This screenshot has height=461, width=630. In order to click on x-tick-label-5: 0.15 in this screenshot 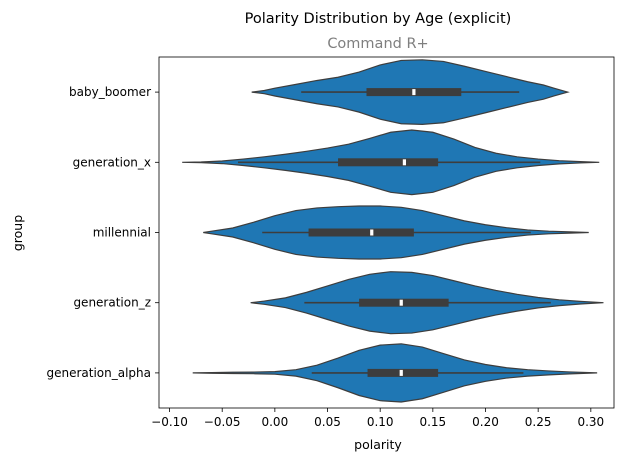, I will do `click(432, 422)`.